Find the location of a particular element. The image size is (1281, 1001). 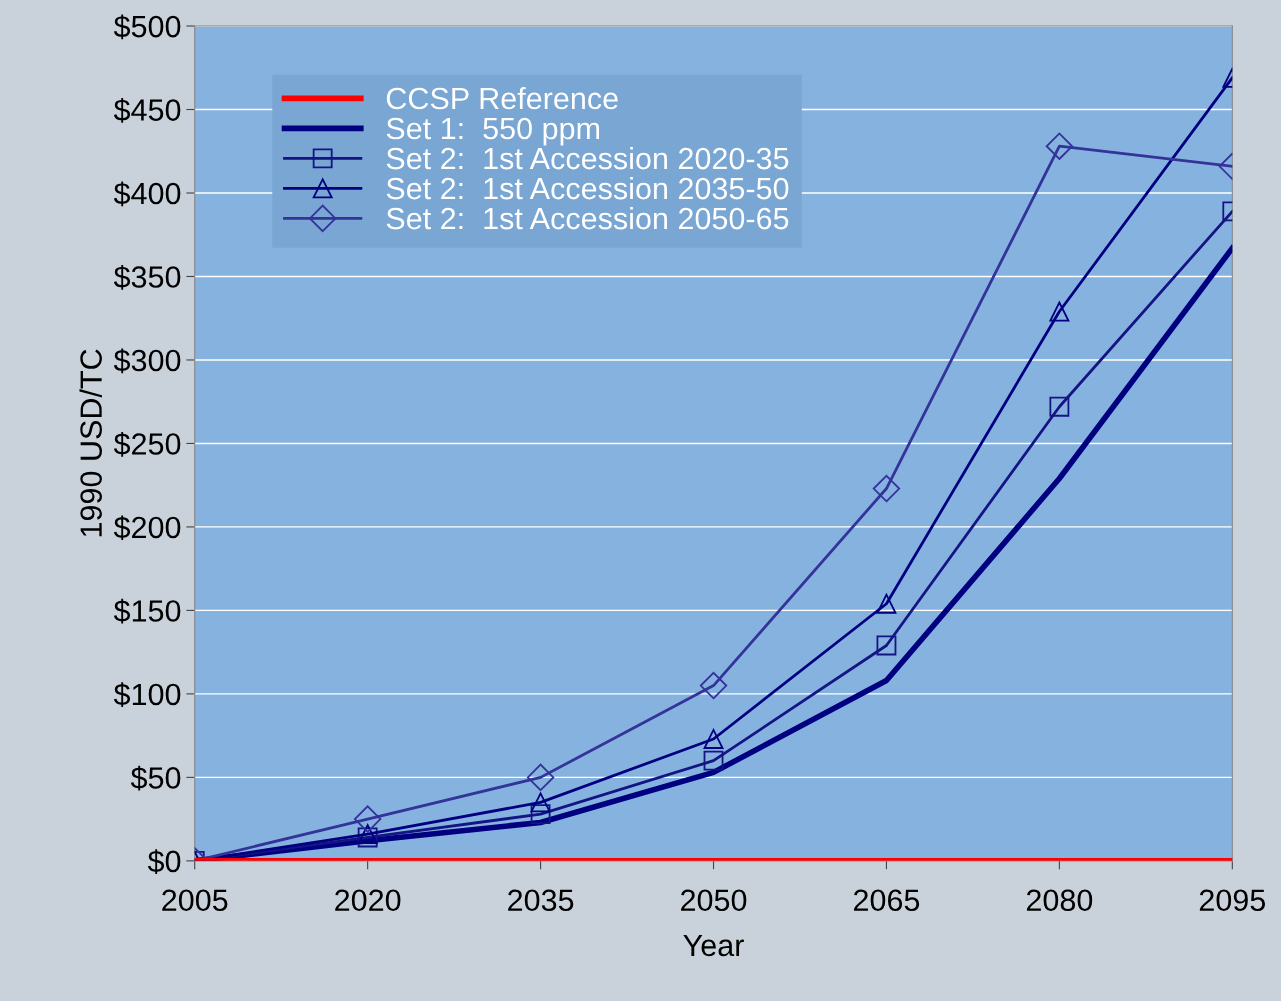

y-tick-label: $400 is located at coordinates (147, 194).